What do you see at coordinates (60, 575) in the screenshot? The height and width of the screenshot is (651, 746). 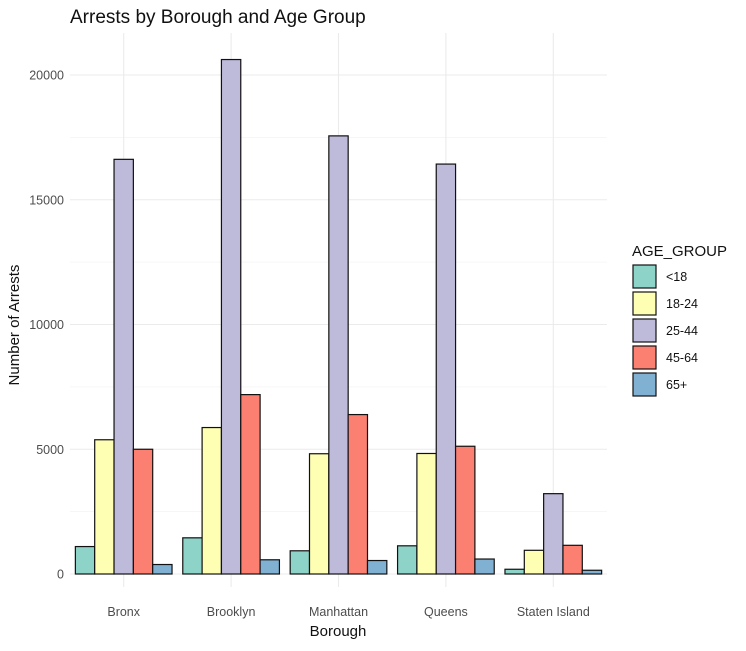 I see `y-tick-label: 0` at bounding box center [60, 575].